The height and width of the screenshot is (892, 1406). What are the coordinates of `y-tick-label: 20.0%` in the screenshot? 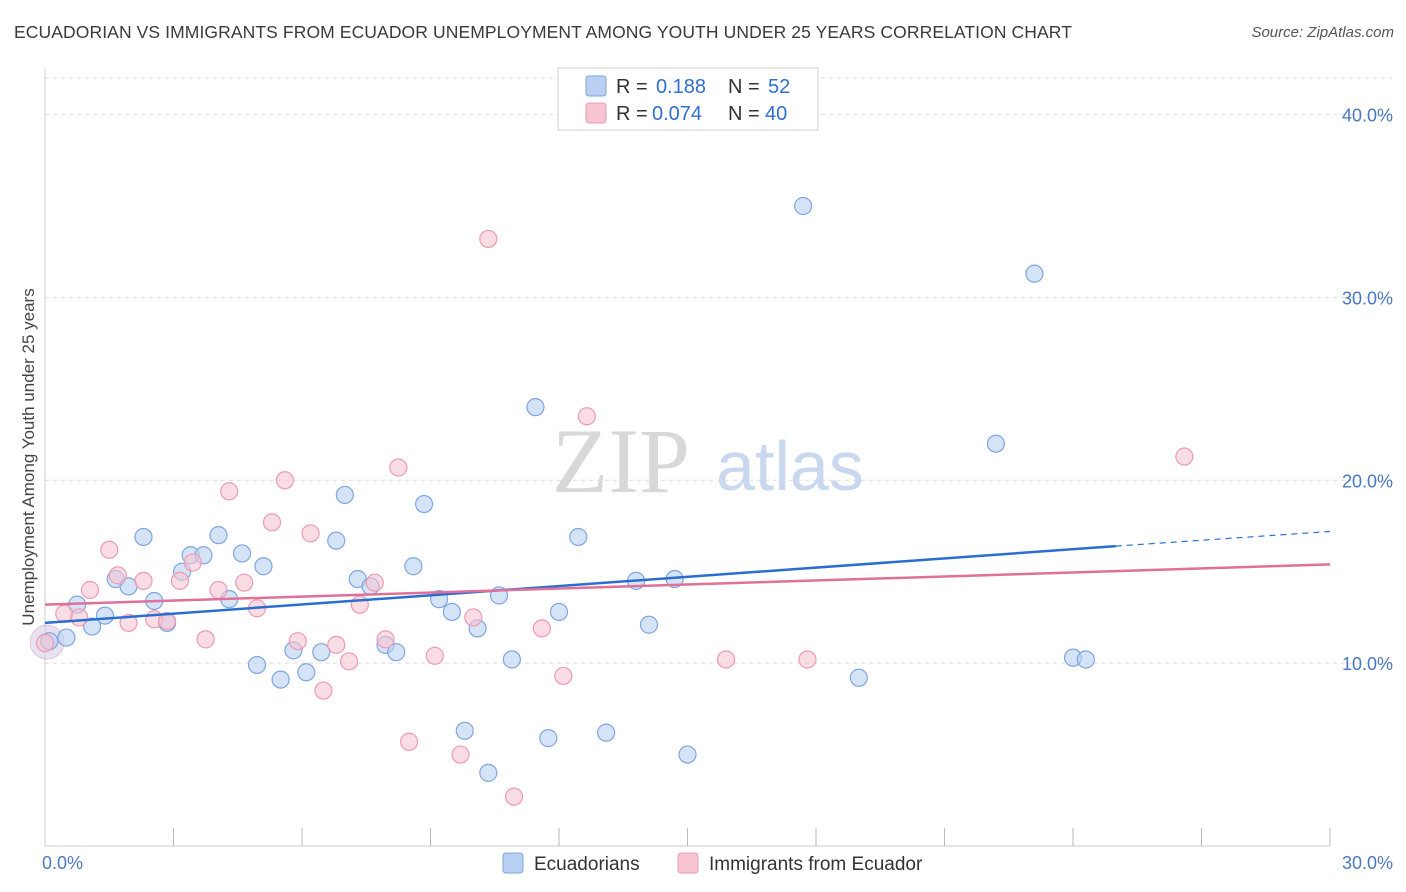 It's located at (1367, 481).